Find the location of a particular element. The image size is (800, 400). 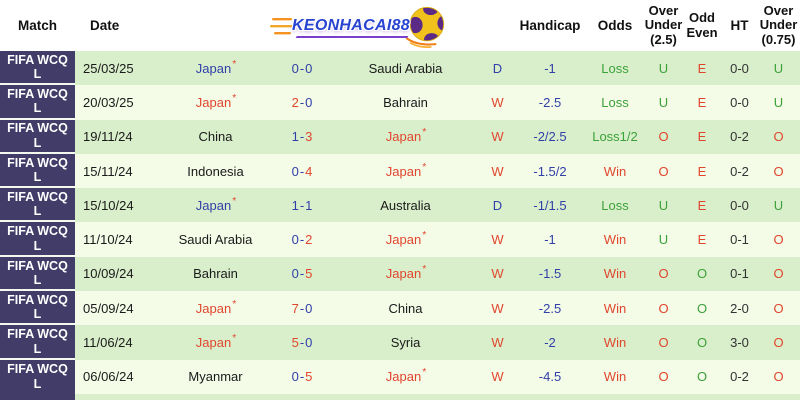

handicap-cell: -1/1.5 is located at coordinates (550, 205).